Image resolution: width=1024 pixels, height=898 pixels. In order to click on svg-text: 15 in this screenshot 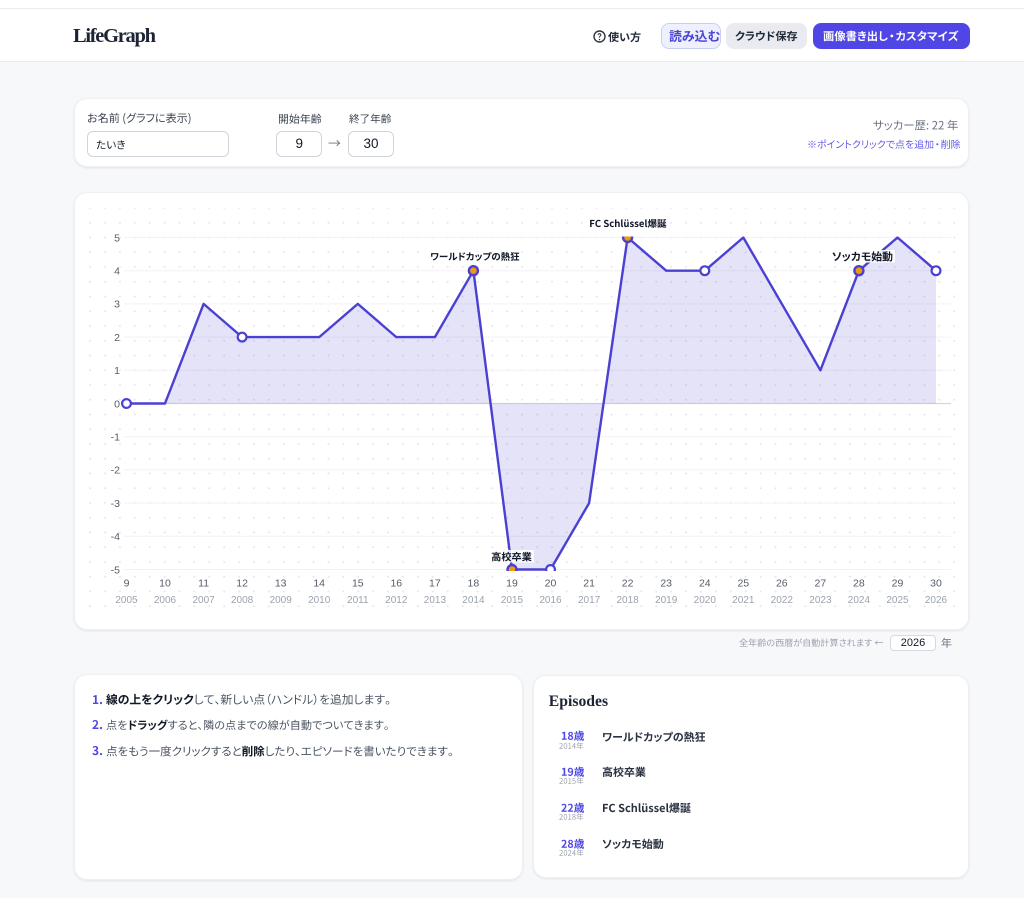, I will do `click(358, 584)`.